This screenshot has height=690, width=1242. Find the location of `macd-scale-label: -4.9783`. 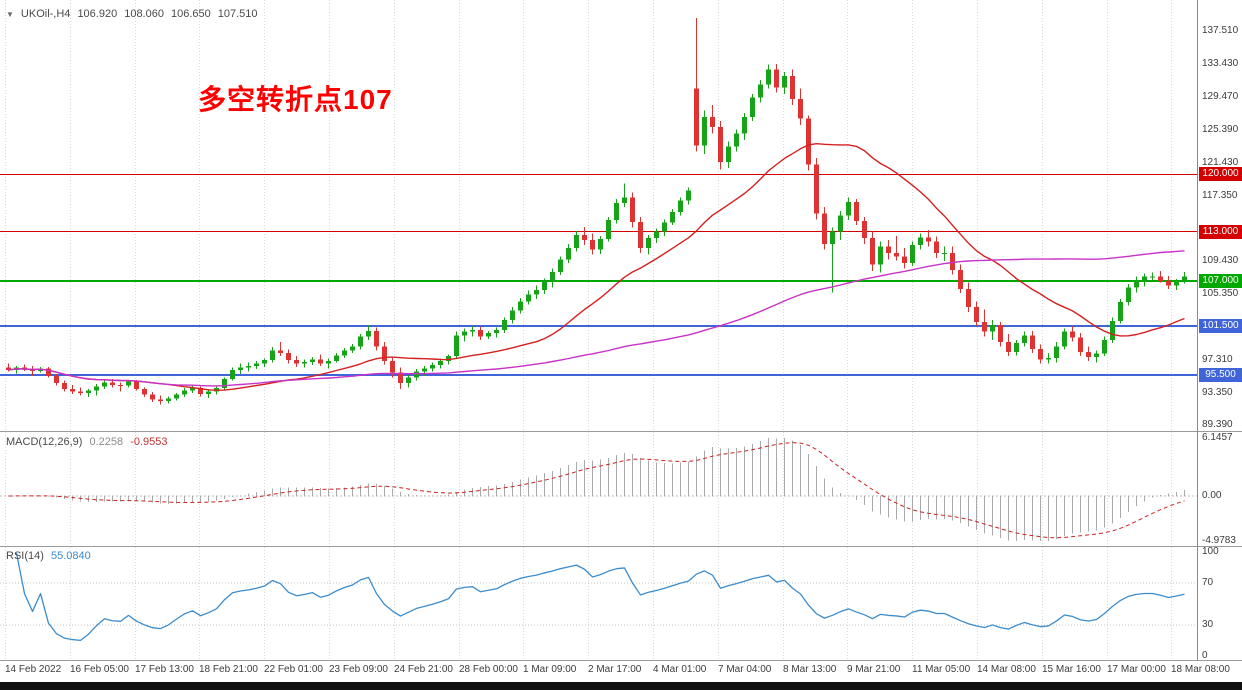

macd-scale-label: -4.9783 is located at coordinates (1219, 540).